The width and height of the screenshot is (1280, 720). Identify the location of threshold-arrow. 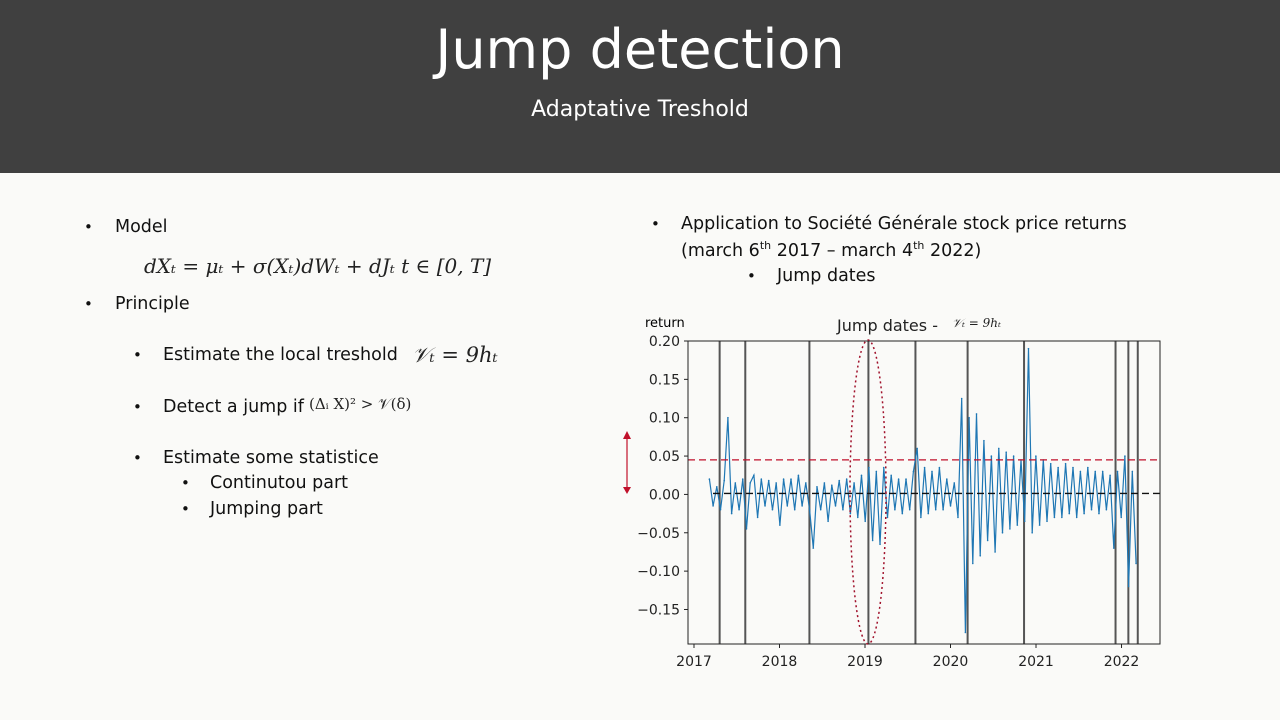
(627, 462).